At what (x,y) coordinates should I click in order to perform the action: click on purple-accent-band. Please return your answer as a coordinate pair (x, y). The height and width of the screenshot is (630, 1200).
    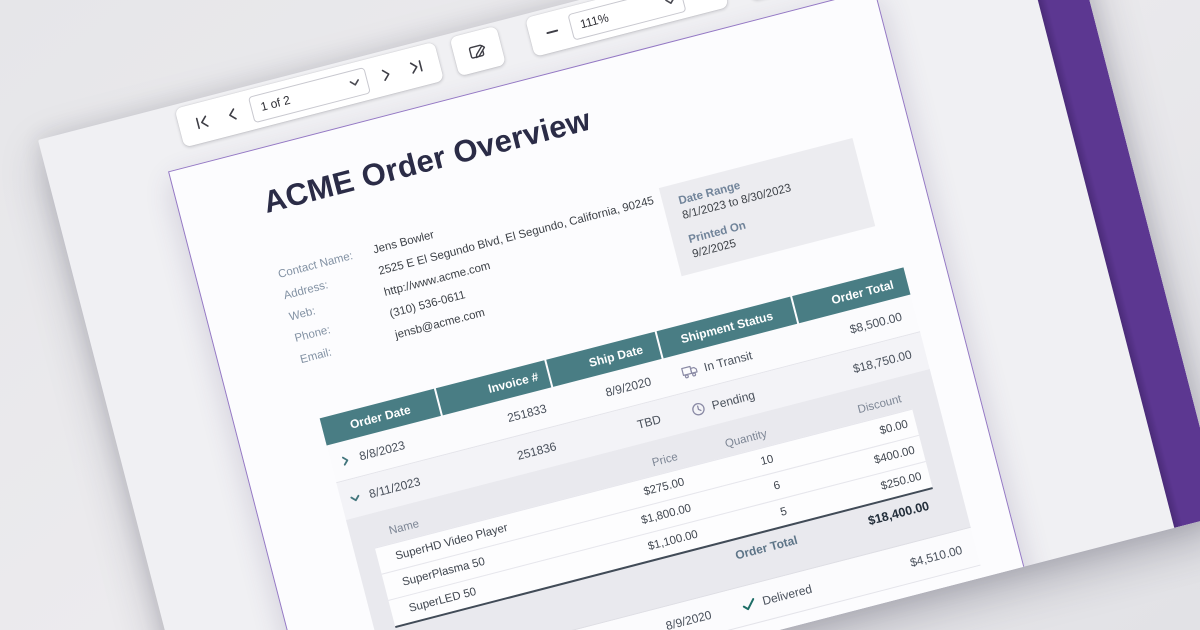
    Looking at the image, I should click on (1104, 264).